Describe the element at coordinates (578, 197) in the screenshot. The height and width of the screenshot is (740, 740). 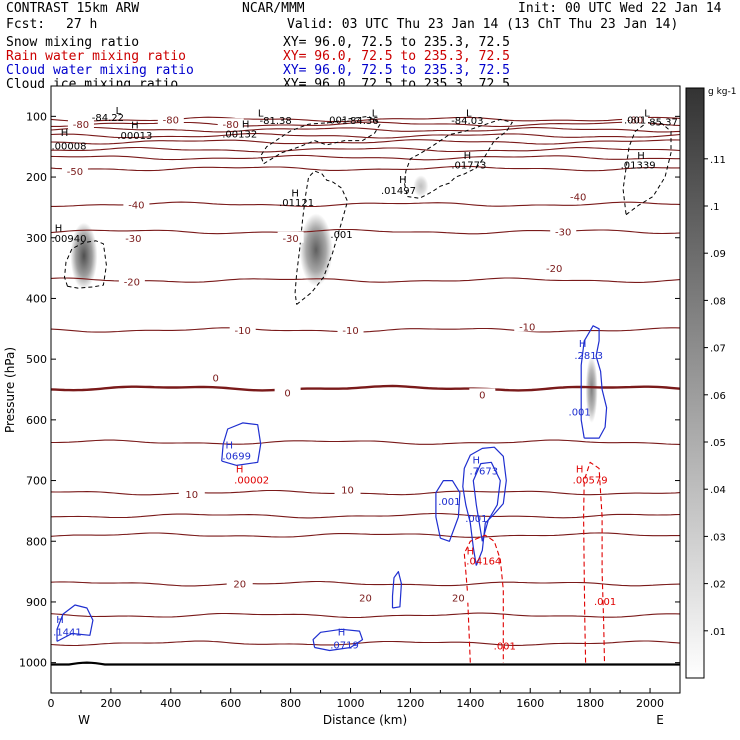
I see `isotherm-label: -40` at that location.